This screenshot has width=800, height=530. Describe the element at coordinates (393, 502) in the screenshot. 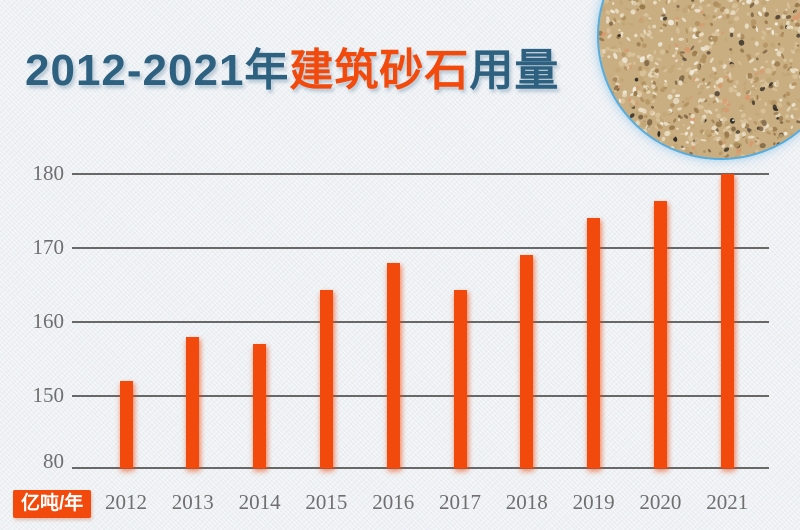

I see `x-tick-label-2016: 2016` at that location.